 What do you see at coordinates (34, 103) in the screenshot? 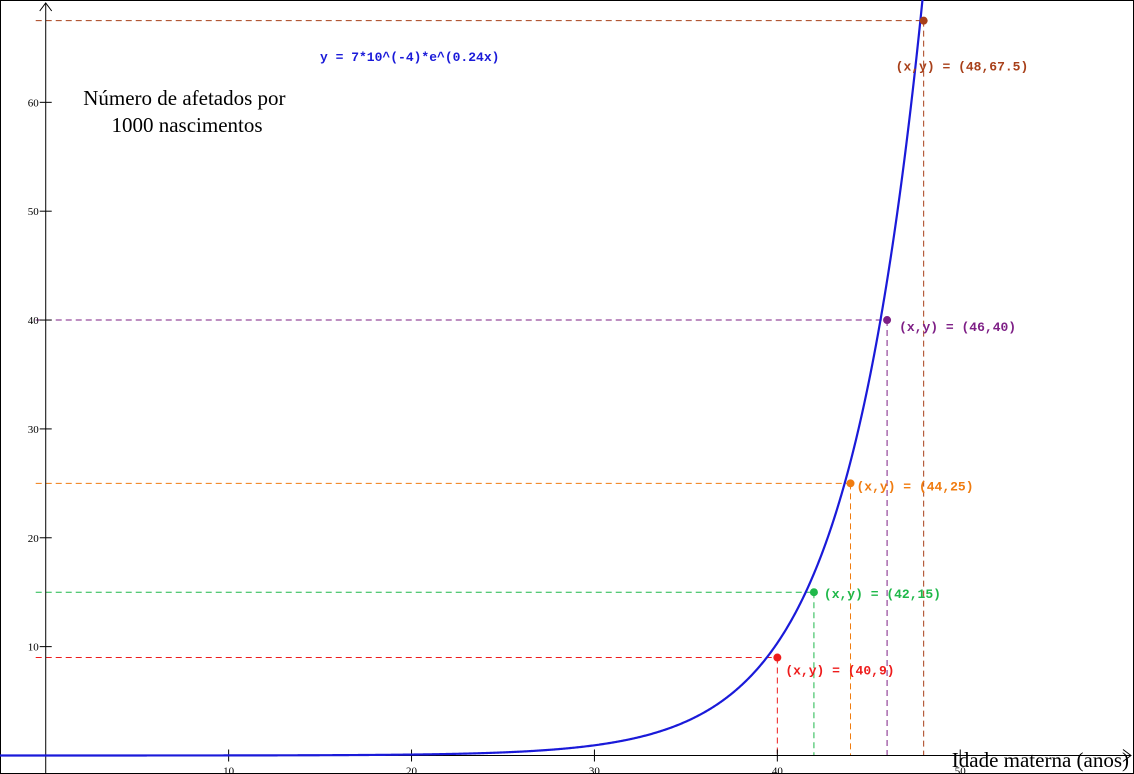
I see `y-tick-label: 60` at bounding box center [34, 103].